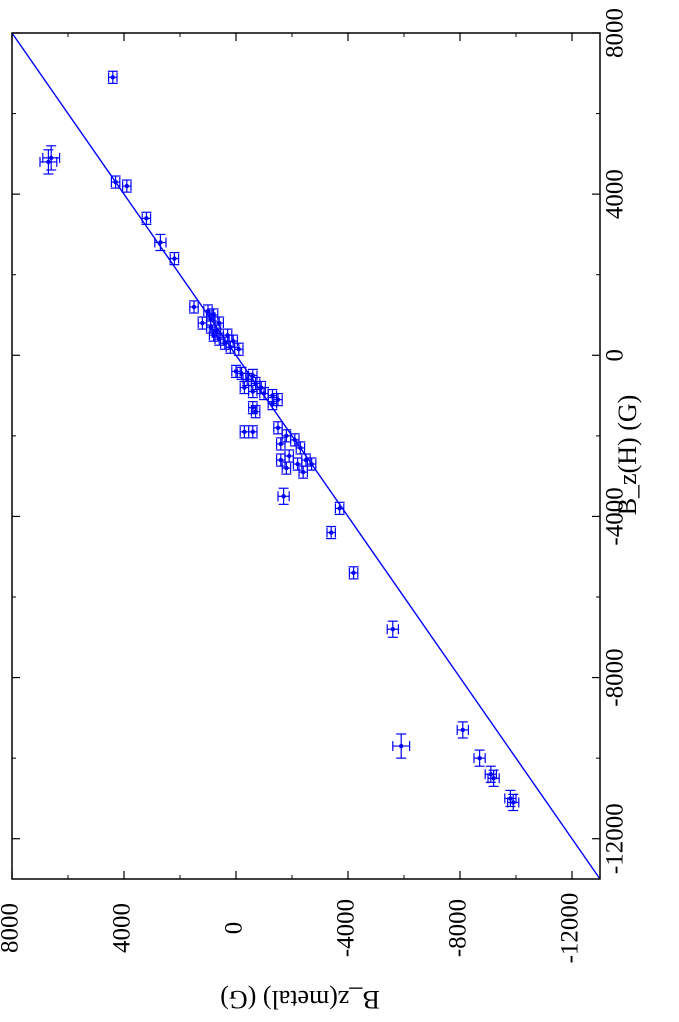 This screenshot has height=1022, width=679. I want to click on h-axis-tick-label: -8000, so click(615, 677).